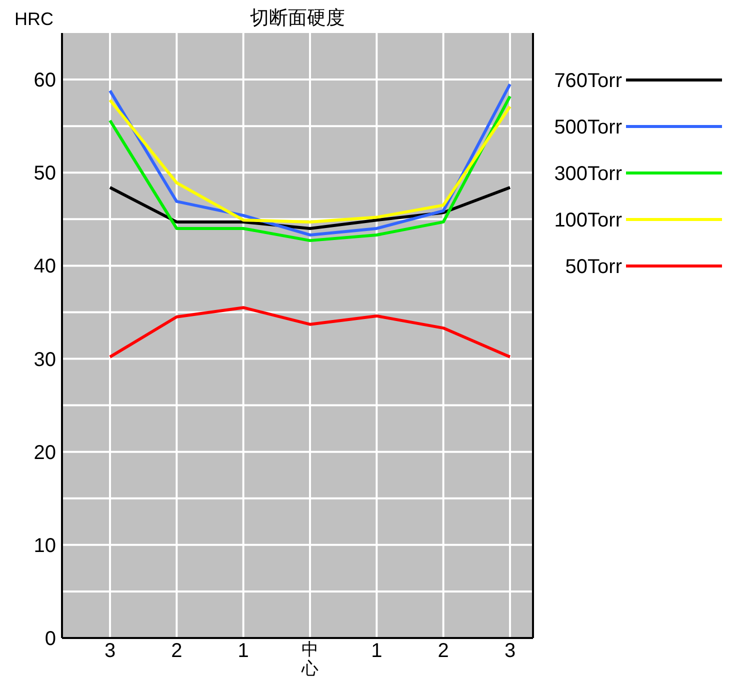 This screenshot has height=684, width=733. Describe the element at coordinates (34, 19) in the screenshot. I see `y-axis-title: HRC` at that location.